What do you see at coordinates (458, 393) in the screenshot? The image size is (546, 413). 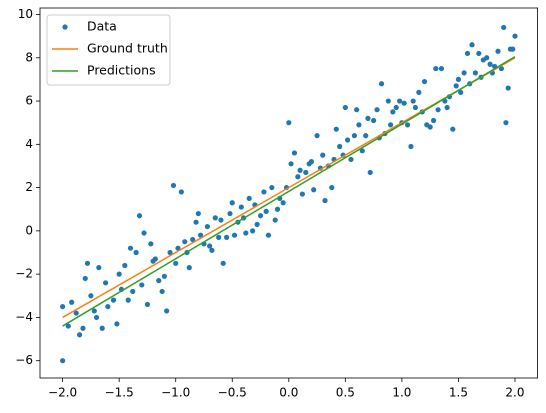 I see `x-tick-label: 1.5` at bounding box center [458, 393].